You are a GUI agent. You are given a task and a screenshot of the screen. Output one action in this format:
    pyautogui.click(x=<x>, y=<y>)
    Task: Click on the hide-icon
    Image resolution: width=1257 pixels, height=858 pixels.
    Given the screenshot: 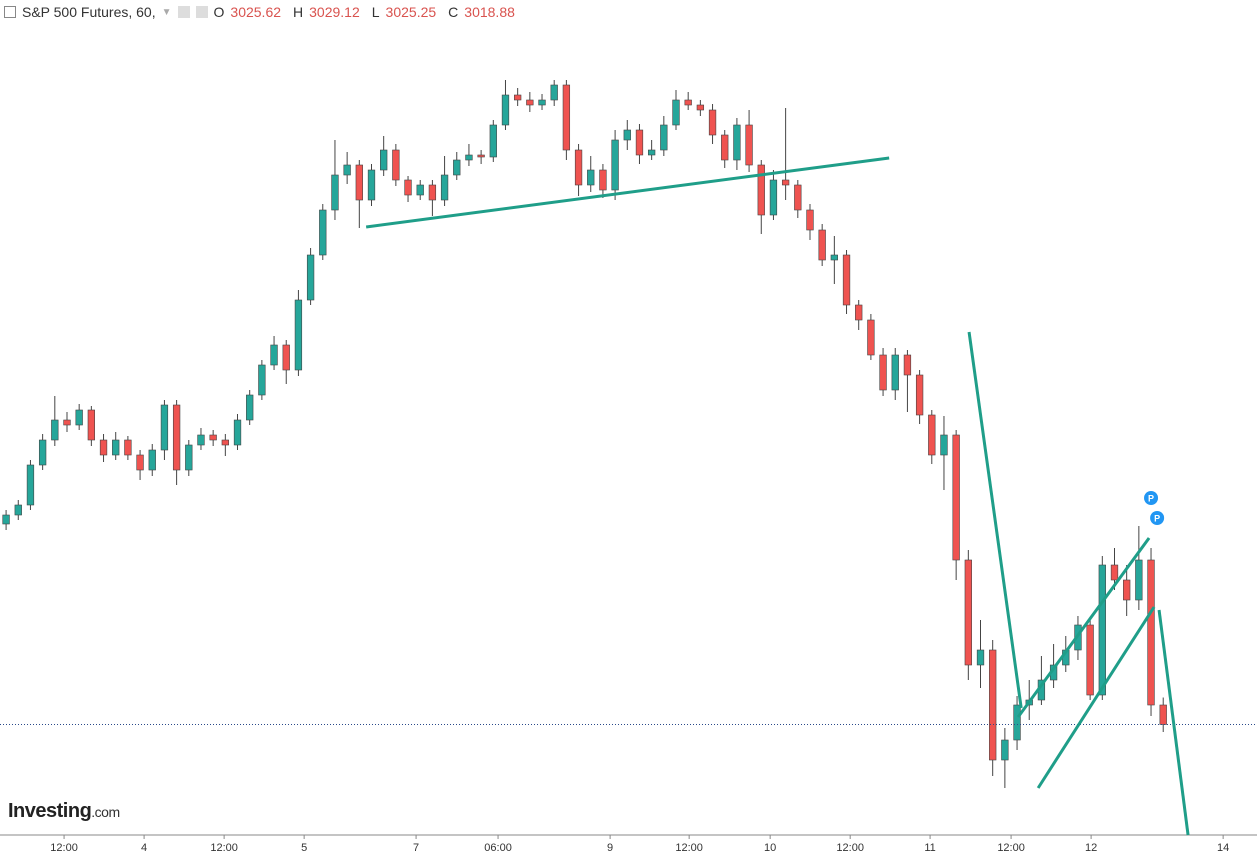 What is the action you would take?
    pyautogui.click(x=201, y=12)
    